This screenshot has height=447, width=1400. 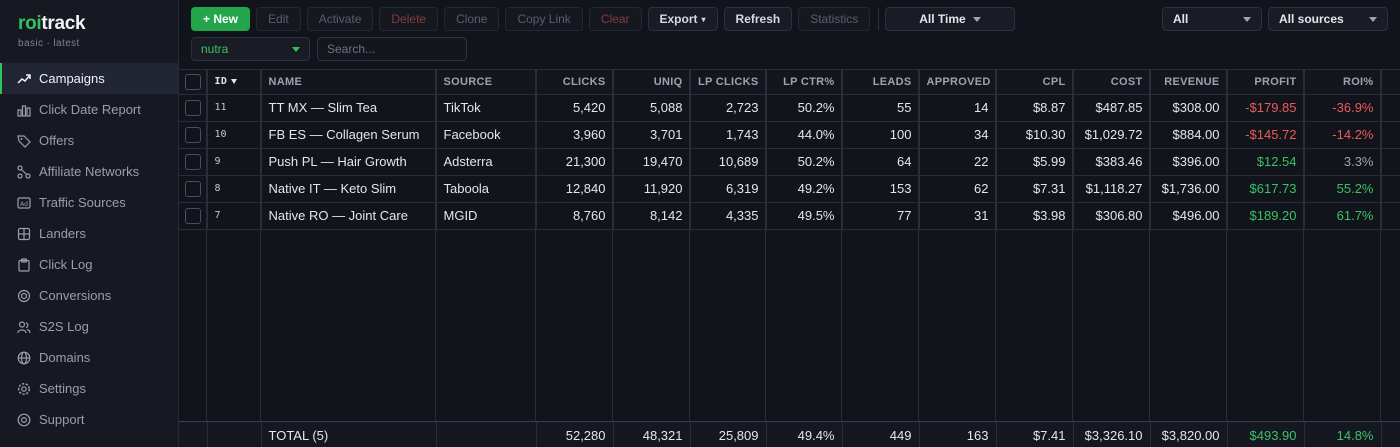 I want to click on cell-name: TT MX — Slim Tea, so click(x=349, y=108).